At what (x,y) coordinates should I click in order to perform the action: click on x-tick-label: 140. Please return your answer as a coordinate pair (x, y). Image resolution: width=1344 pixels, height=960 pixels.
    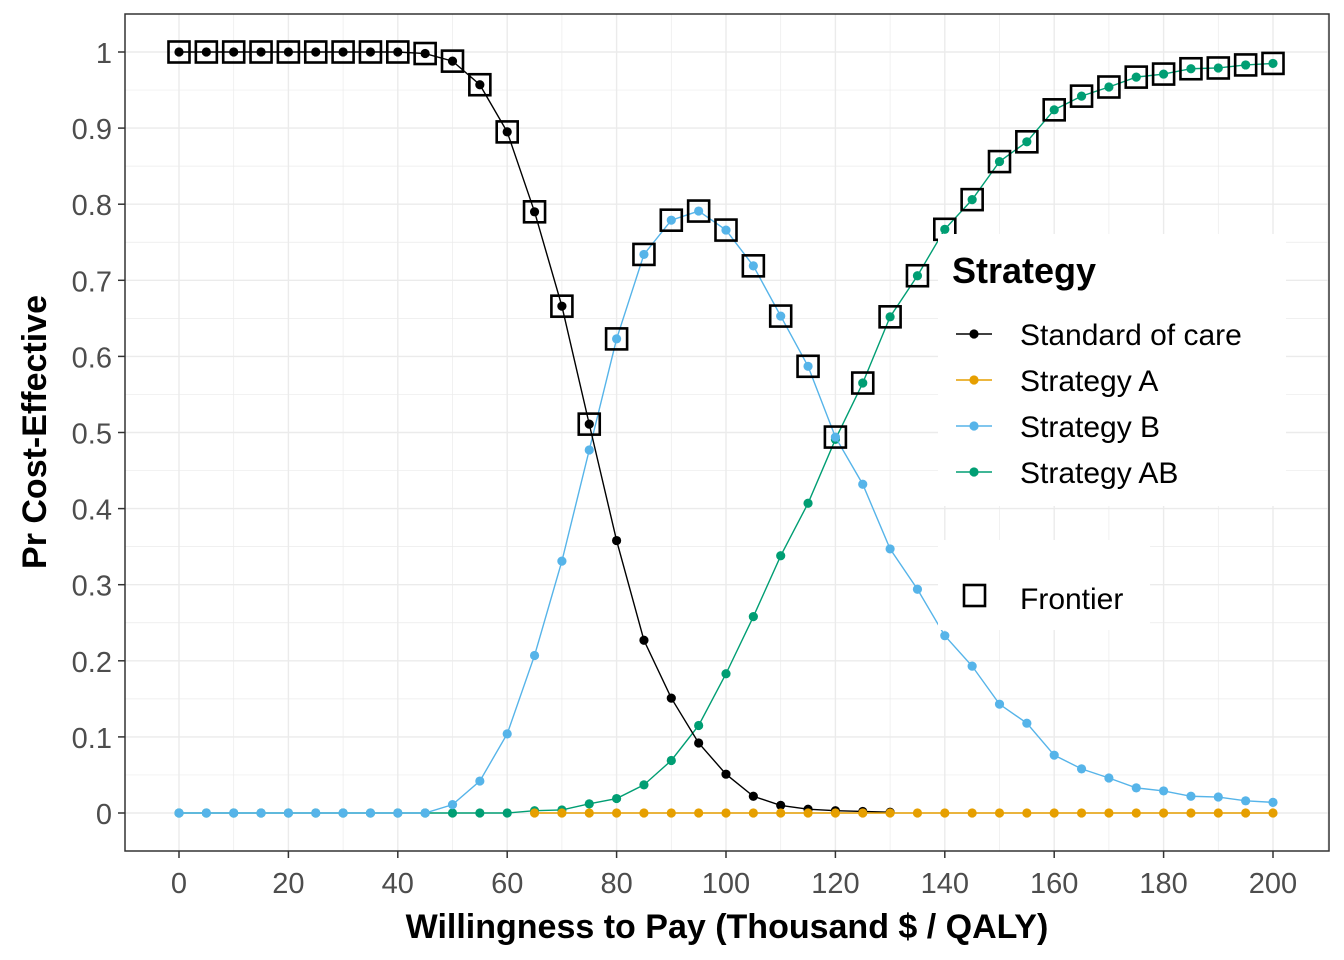
    Looking at the image, I should click on (945, 884).